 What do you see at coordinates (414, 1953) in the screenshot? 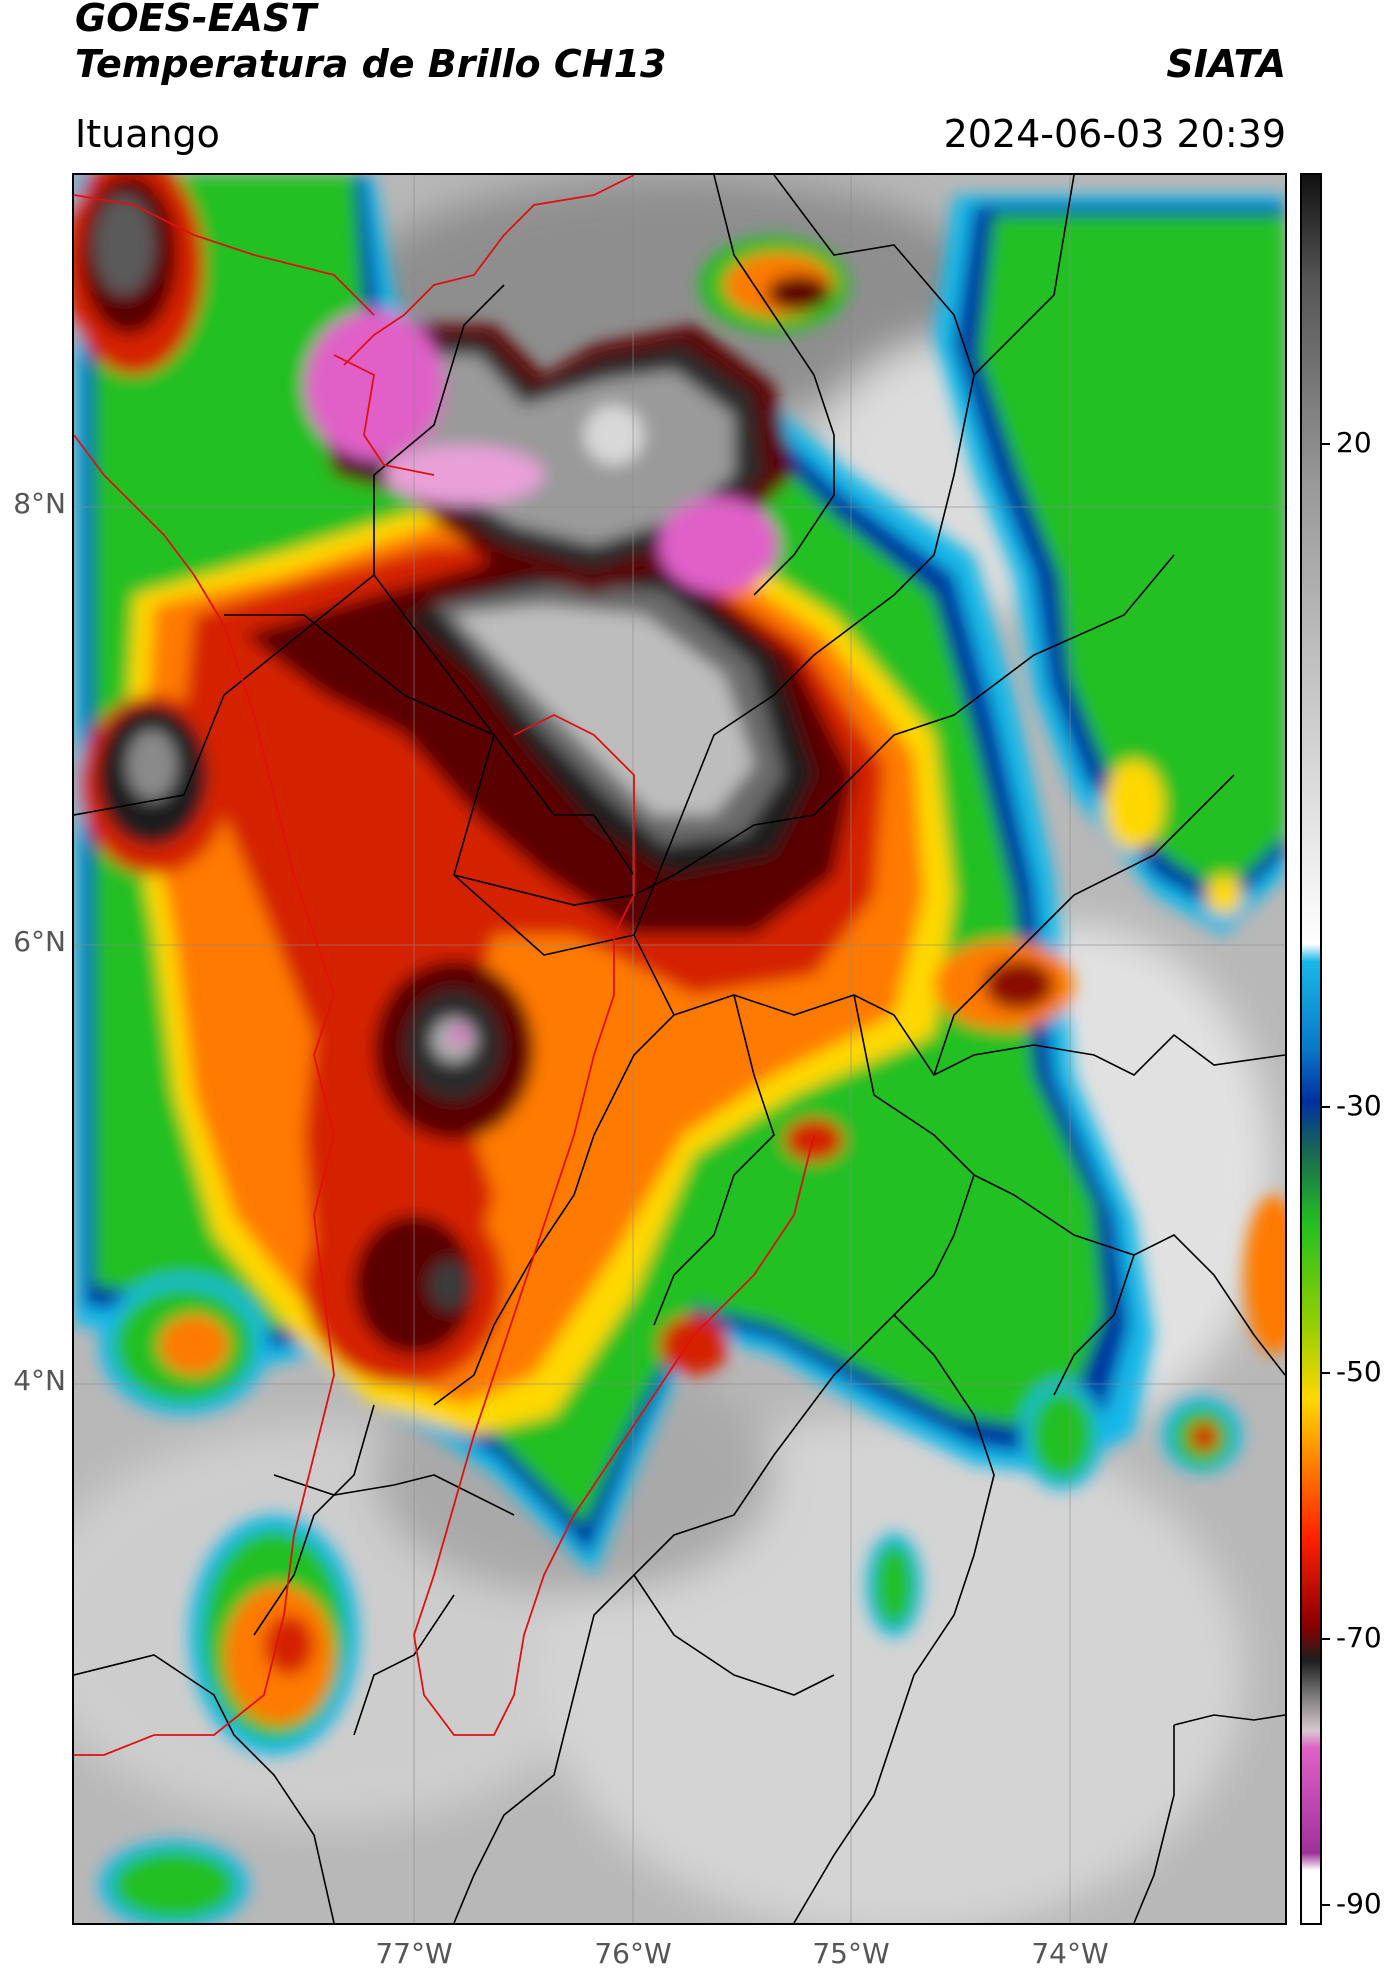
I see `lon-tick-77w: 77°W` at bounding box center [414, 1953].